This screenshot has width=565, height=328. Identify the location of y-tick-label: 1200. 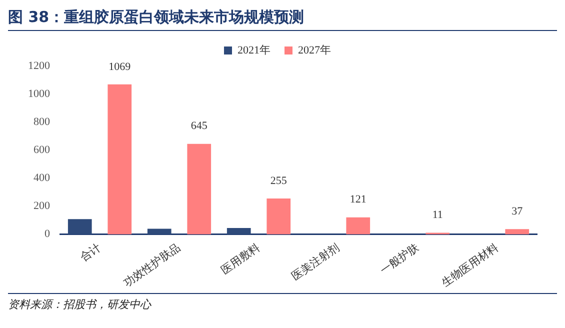
(39, 66).